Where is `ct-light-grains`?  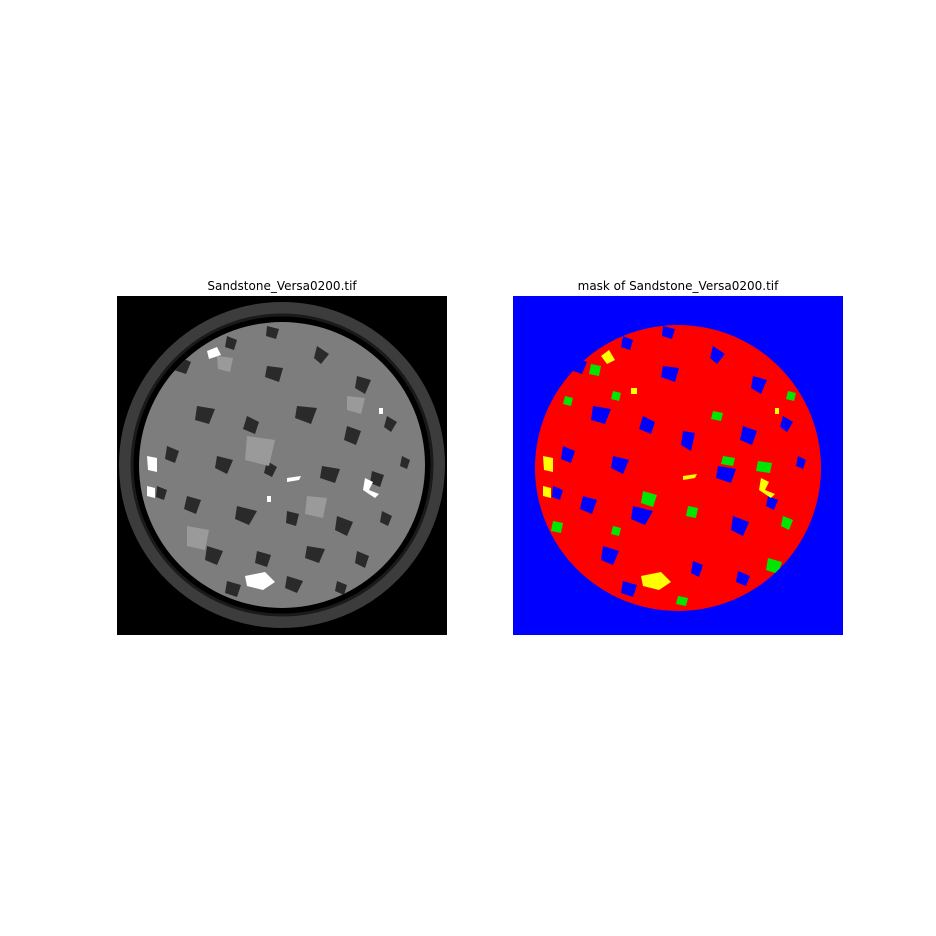
ct-light-grains is located at coordinates (276, 453).